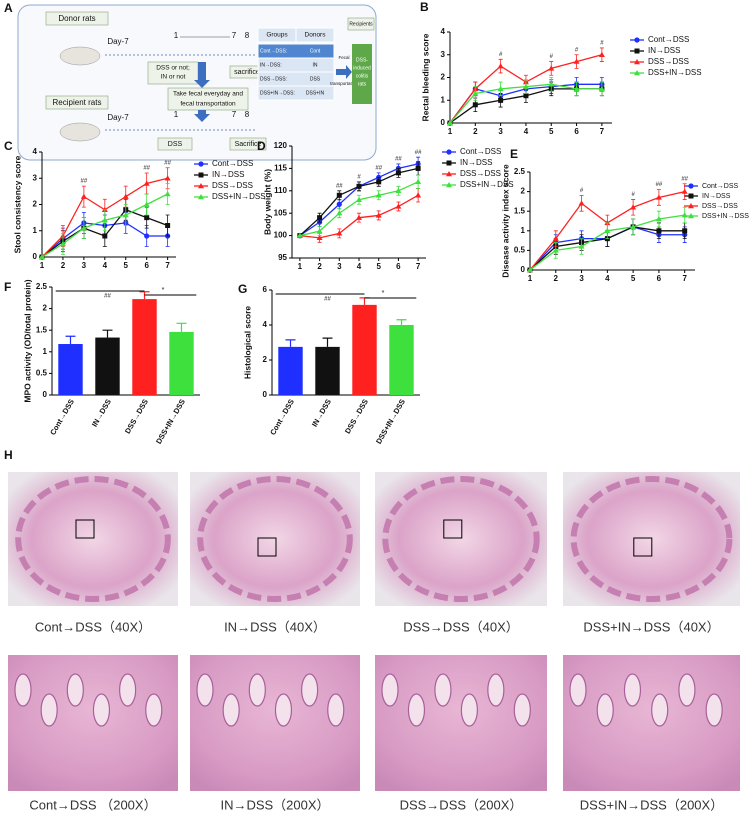  I want to click on y-axis-label: Histological score, so click(247, 342).